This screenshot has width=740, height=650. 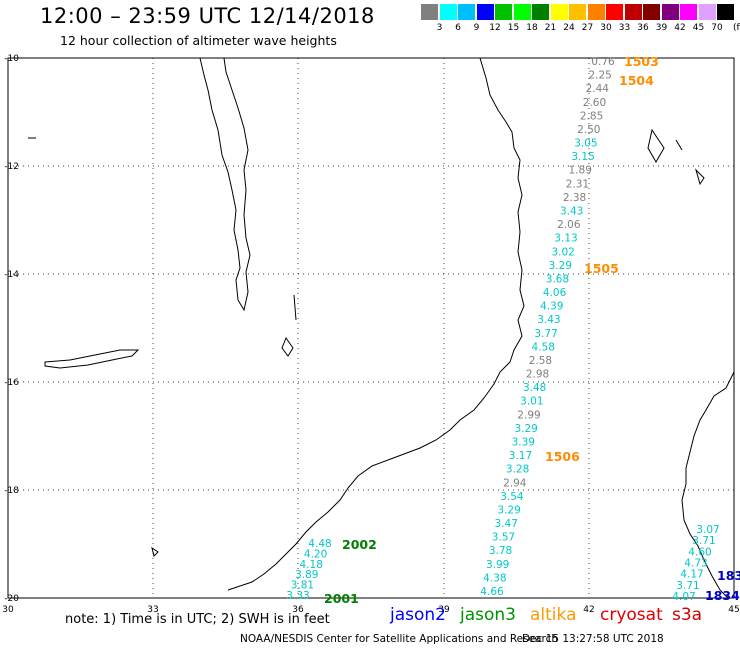 I want to click on wave-height-label: 0.76, so click(x=603, y=62).